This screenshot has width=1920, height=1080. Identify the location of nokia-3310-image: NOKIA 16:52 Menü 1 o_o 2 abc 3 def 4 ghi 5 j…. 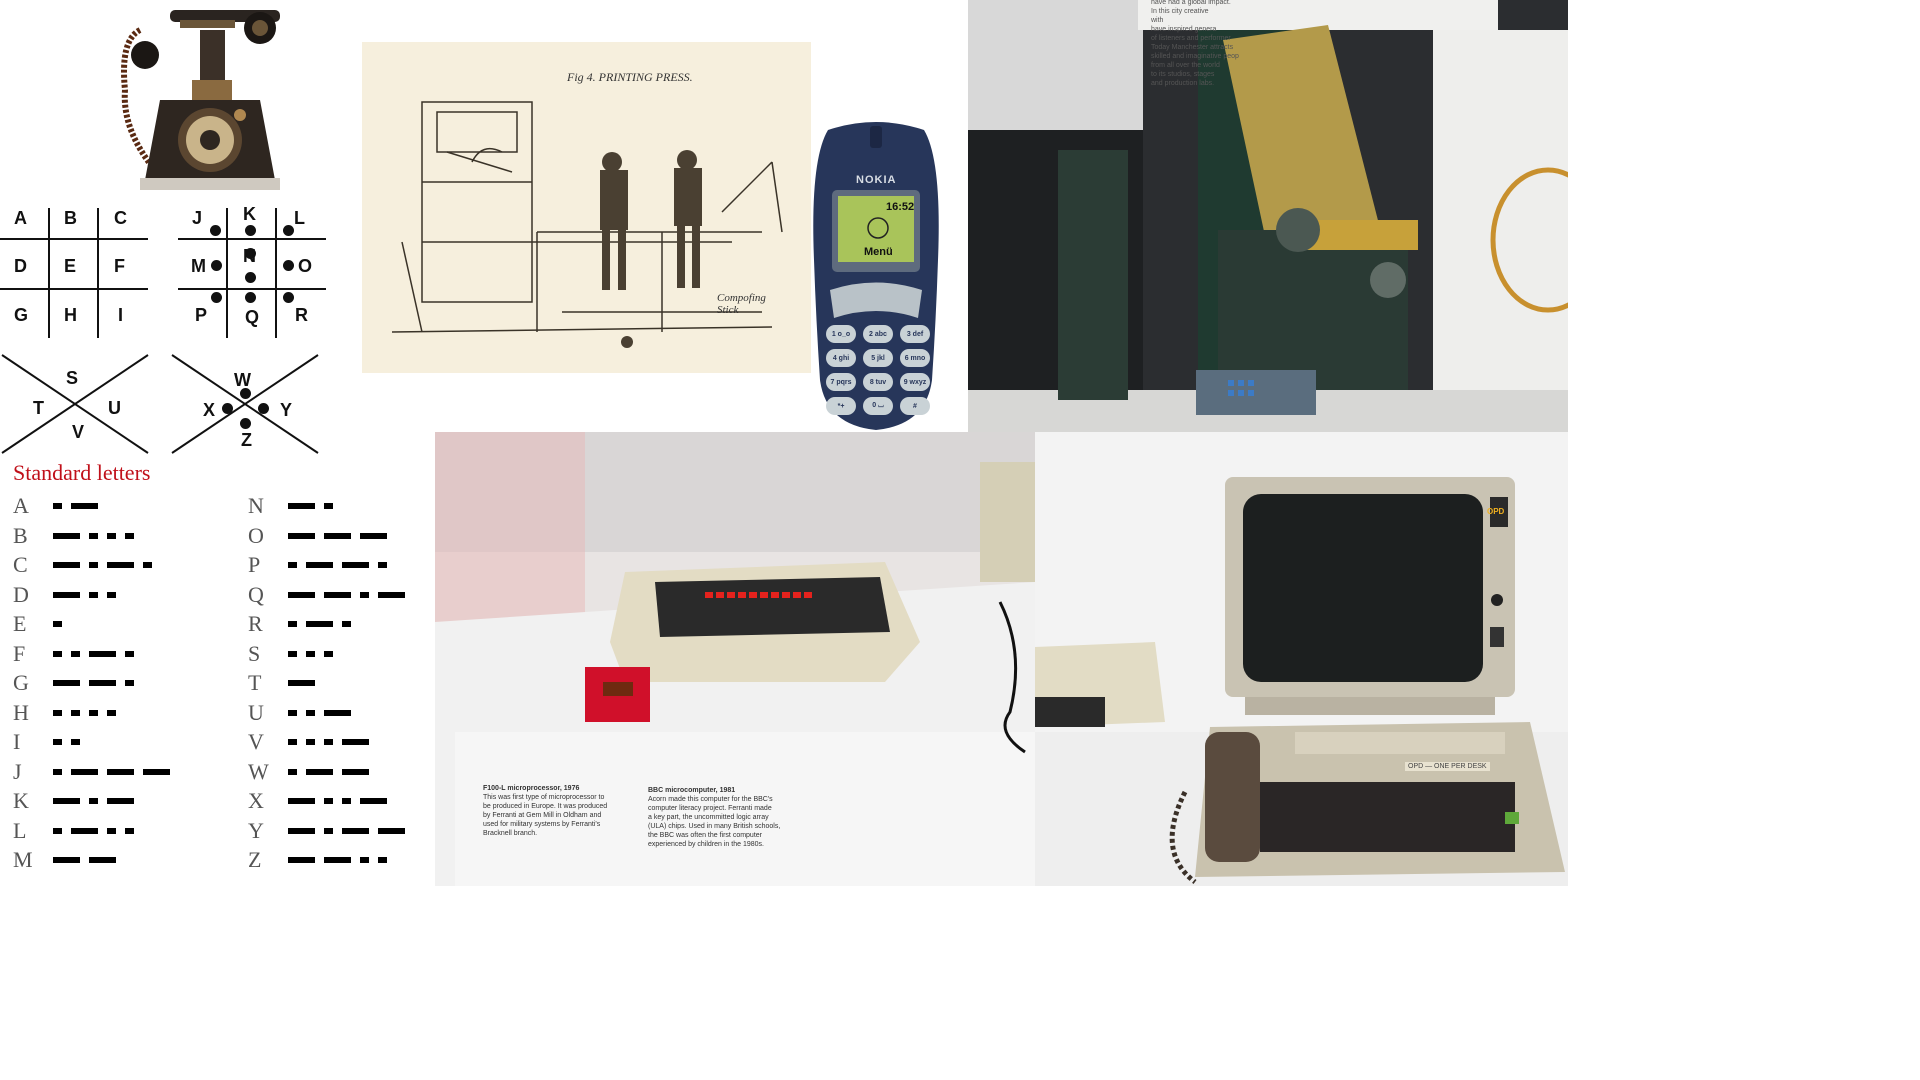
(876, 276).